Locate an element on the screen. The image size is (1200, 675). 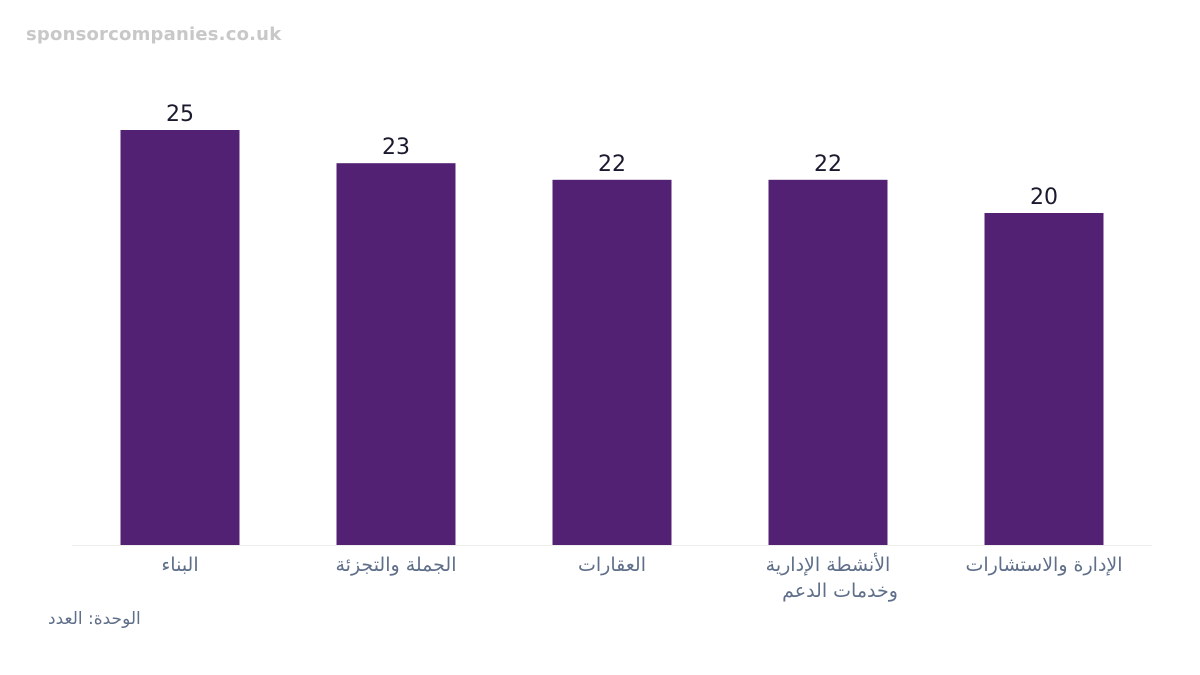
category-label: الجملة والتجزئة is located at coordinates (395, 565).